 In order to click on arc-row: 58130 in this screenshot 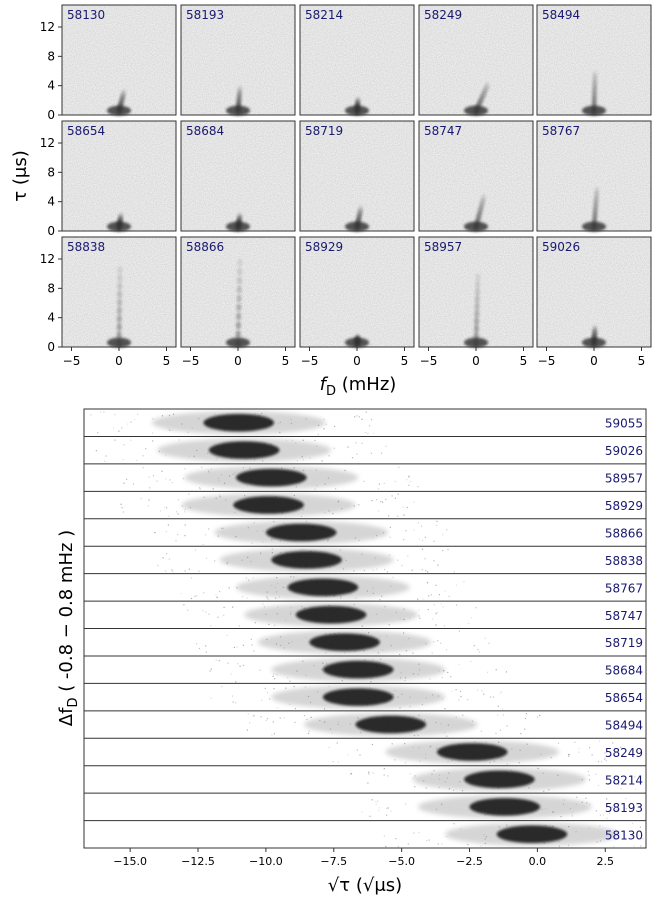, I will do `click(365, 834)`.